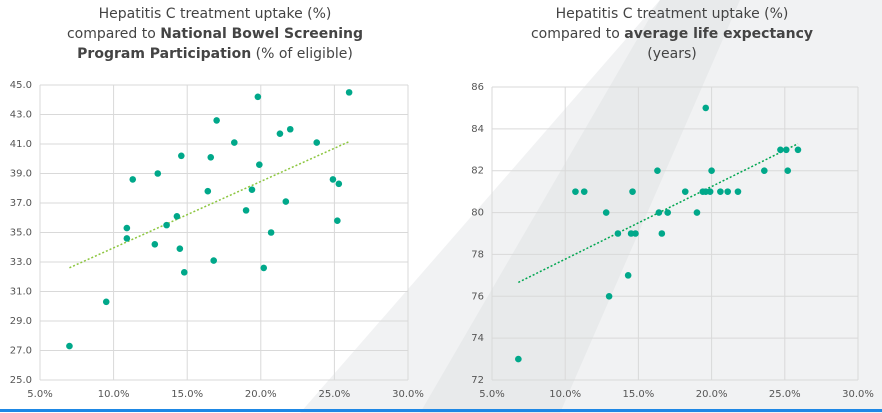 This screenshot has width=882, height=413. I want to click on y-tick-label: 43.0, so click(21, 115).